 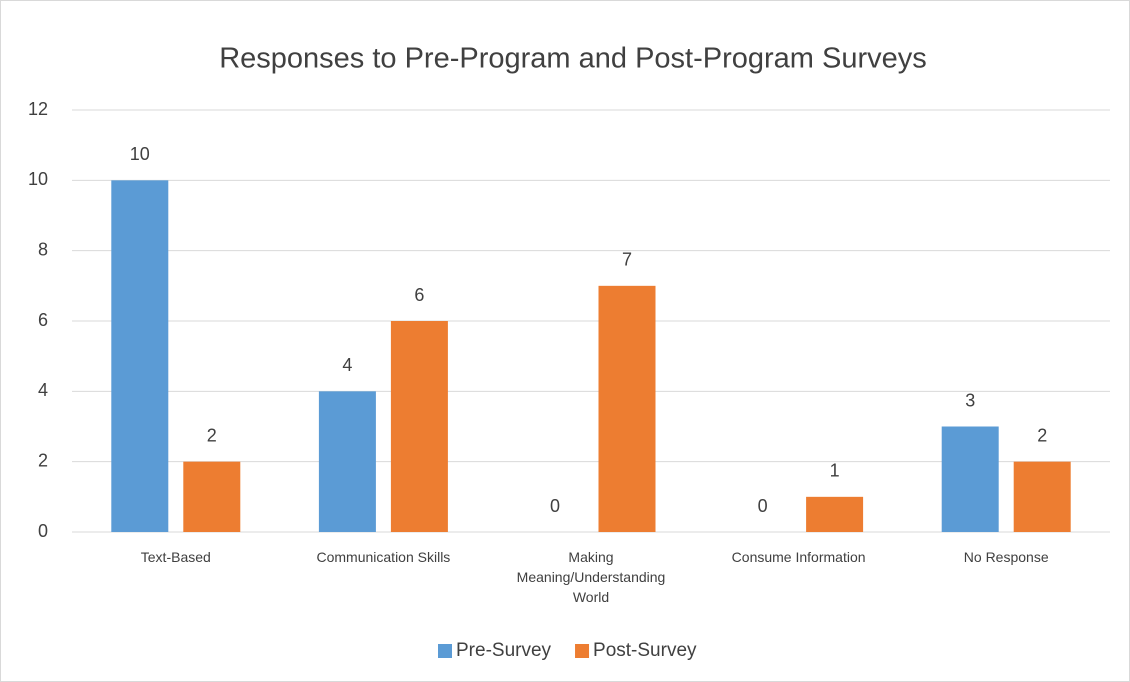 I want to click on x-tick-label-line: Consume Information, so click(x=799, y=557).